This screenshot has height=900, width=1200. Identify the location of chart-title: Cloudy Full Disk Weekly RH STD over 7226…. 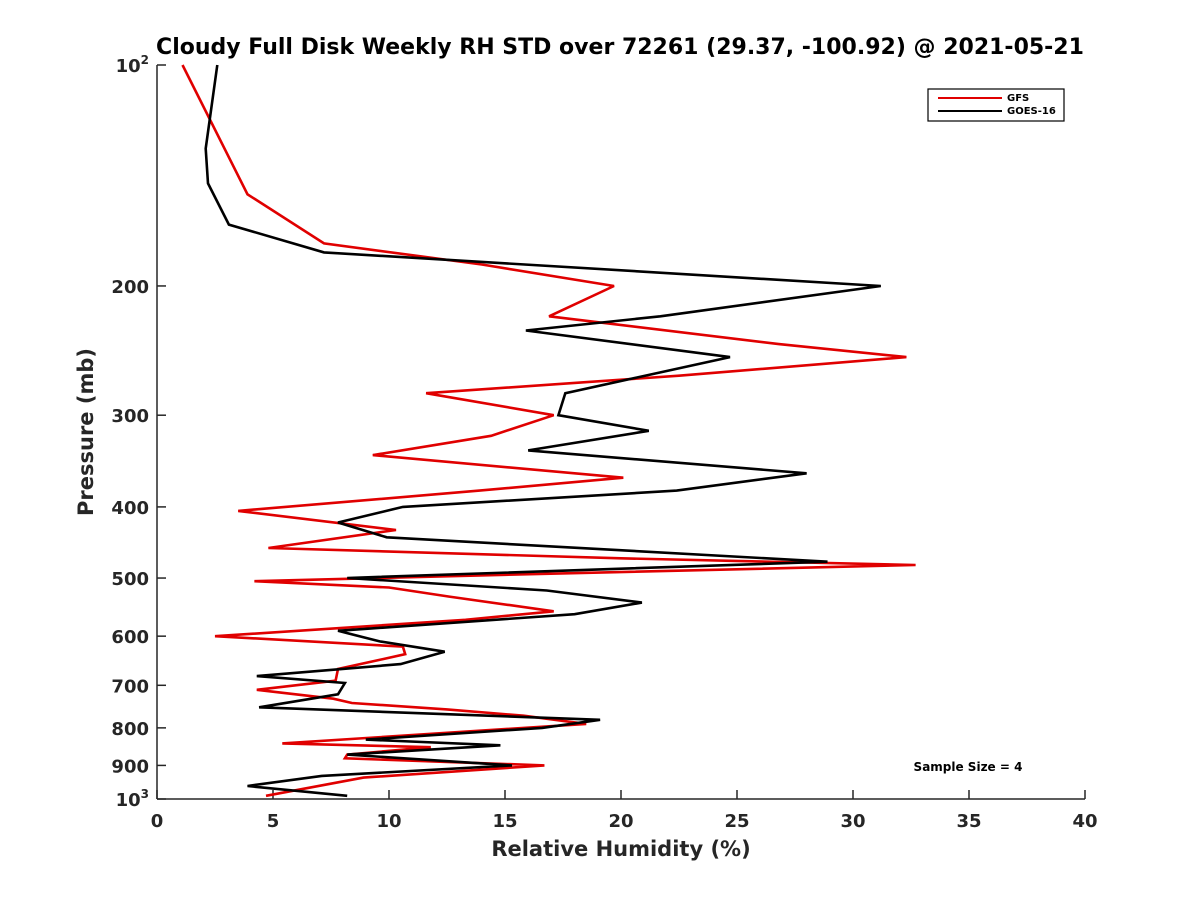
(620, 47).